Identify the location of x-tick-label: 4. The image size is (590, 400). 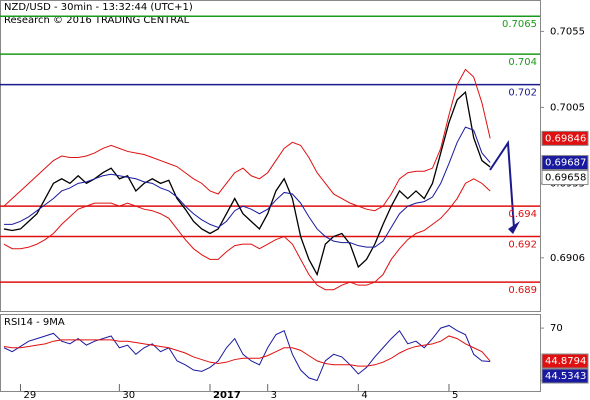
(364, 395).